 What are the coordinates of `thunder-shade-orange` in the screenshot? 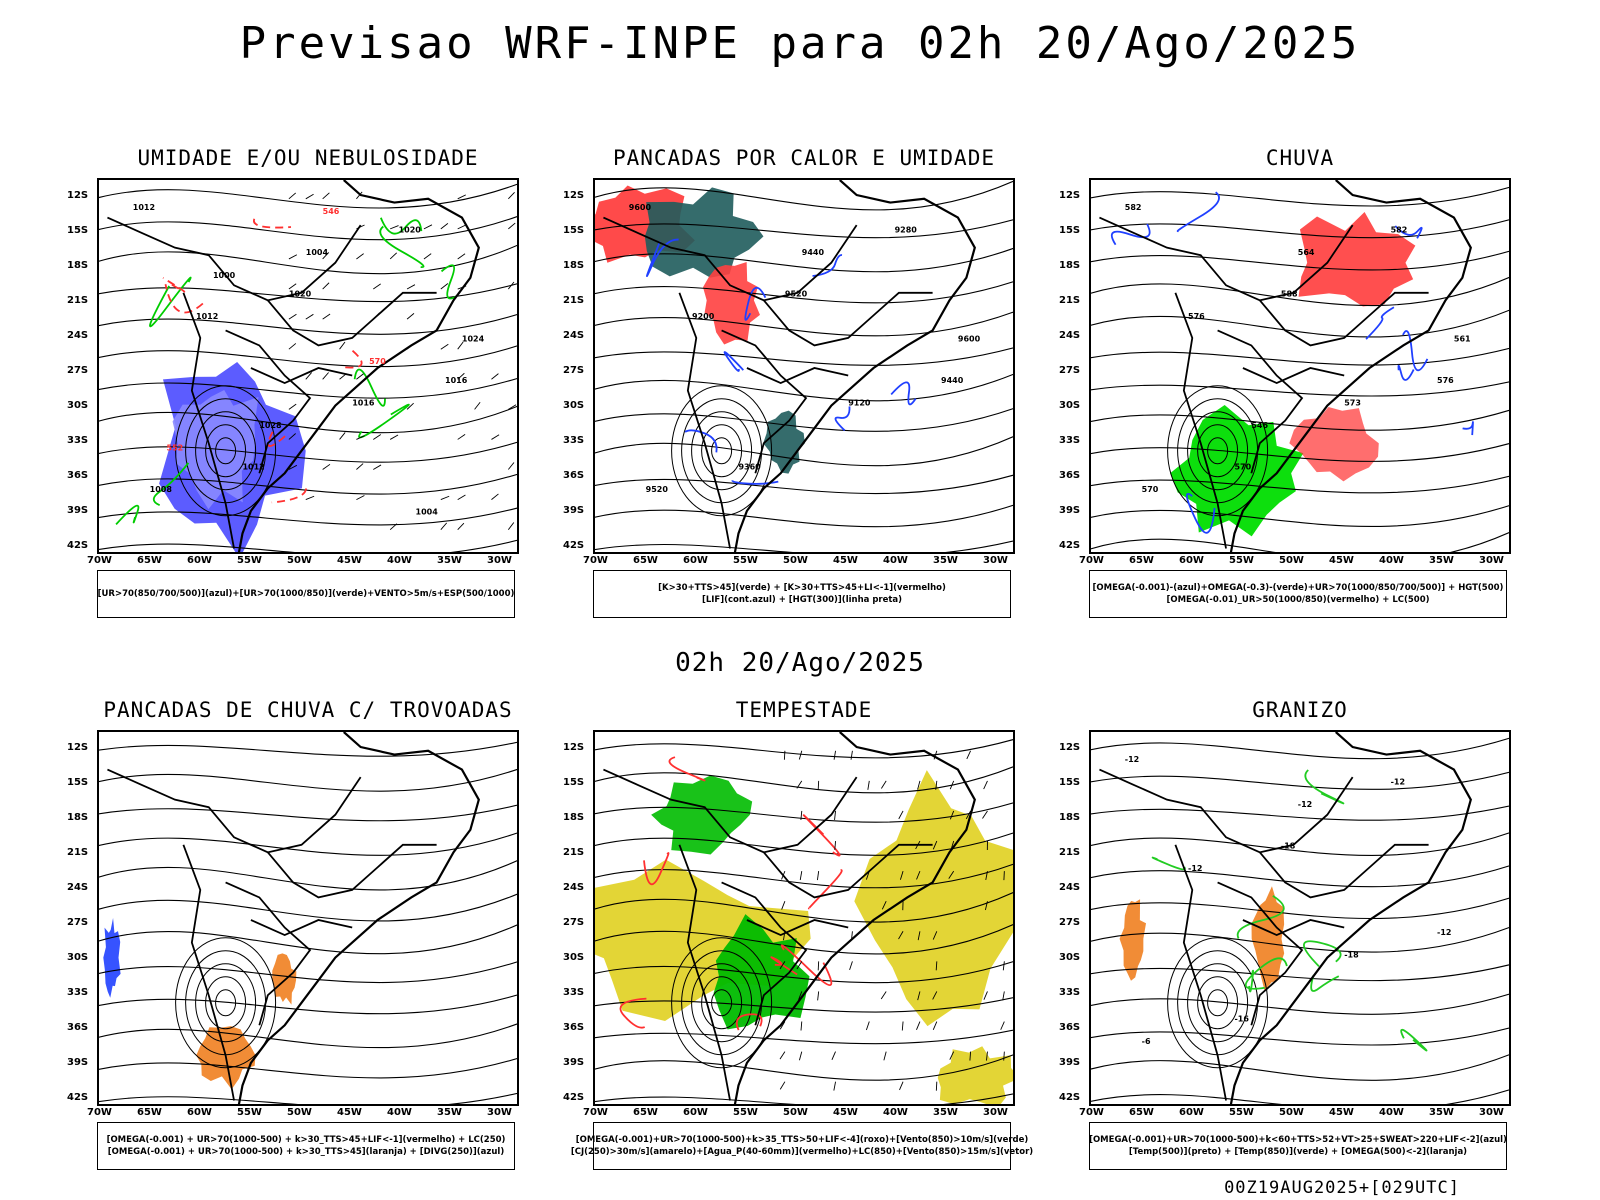 It's located at (284, 979).